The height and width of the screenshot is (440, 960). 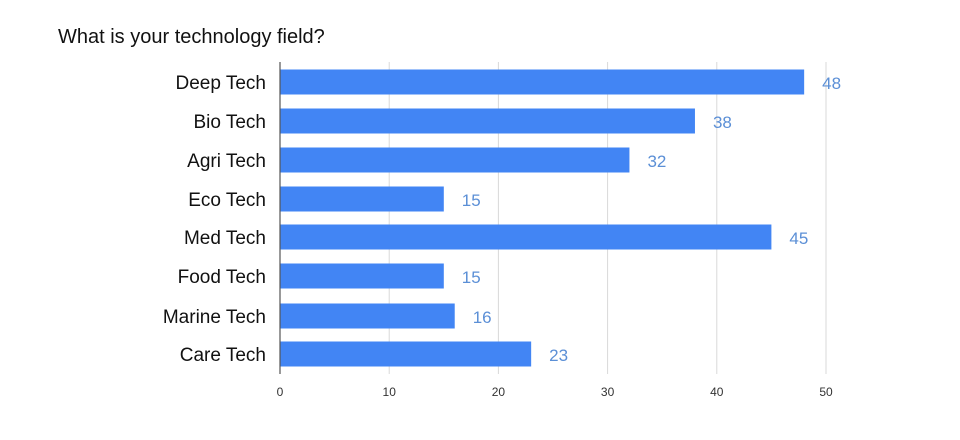 What do you see at coordinates (225, 238) in the screenshot?
I see `category-label-4: Med Tech` at bounding box center [225, 238].